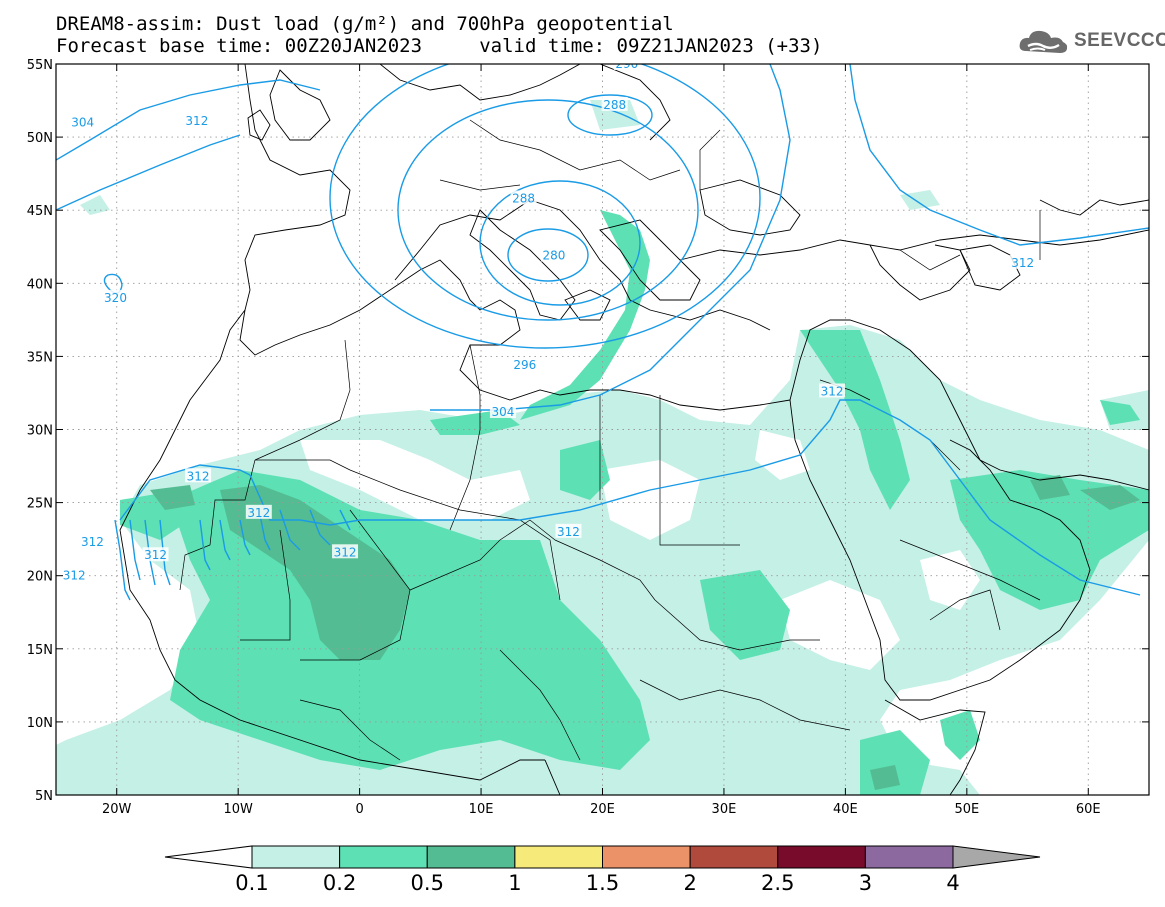 The width and height of the screenshot is (1165, 907). I want to click on colorbar-label: 4, so click(952, 883).